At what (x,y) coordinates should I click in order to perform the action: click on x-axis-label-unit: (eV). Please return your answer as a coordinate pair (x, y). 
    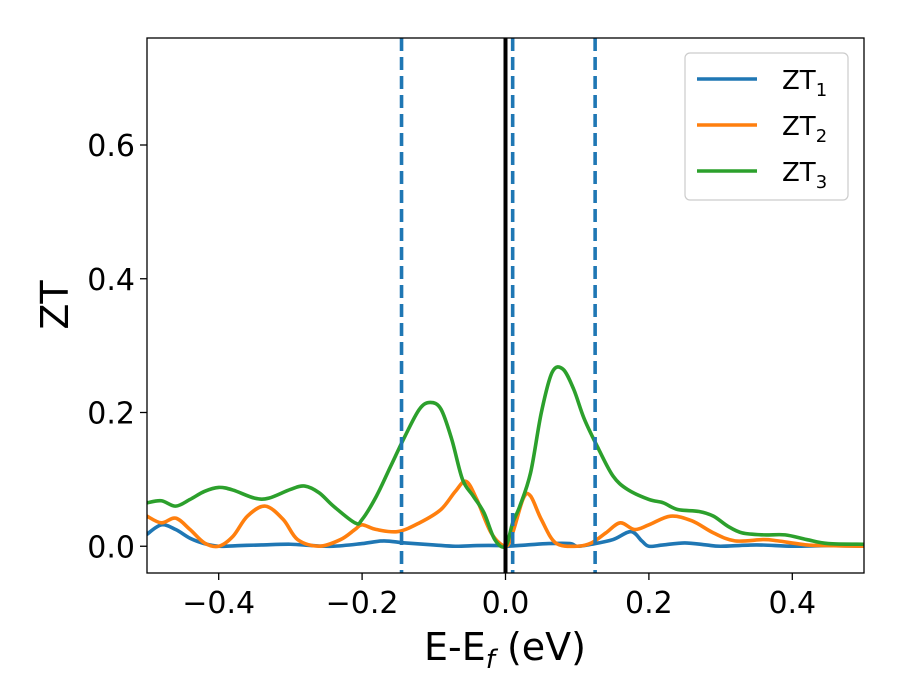
    Looking at the image, I should click on (540, 647).